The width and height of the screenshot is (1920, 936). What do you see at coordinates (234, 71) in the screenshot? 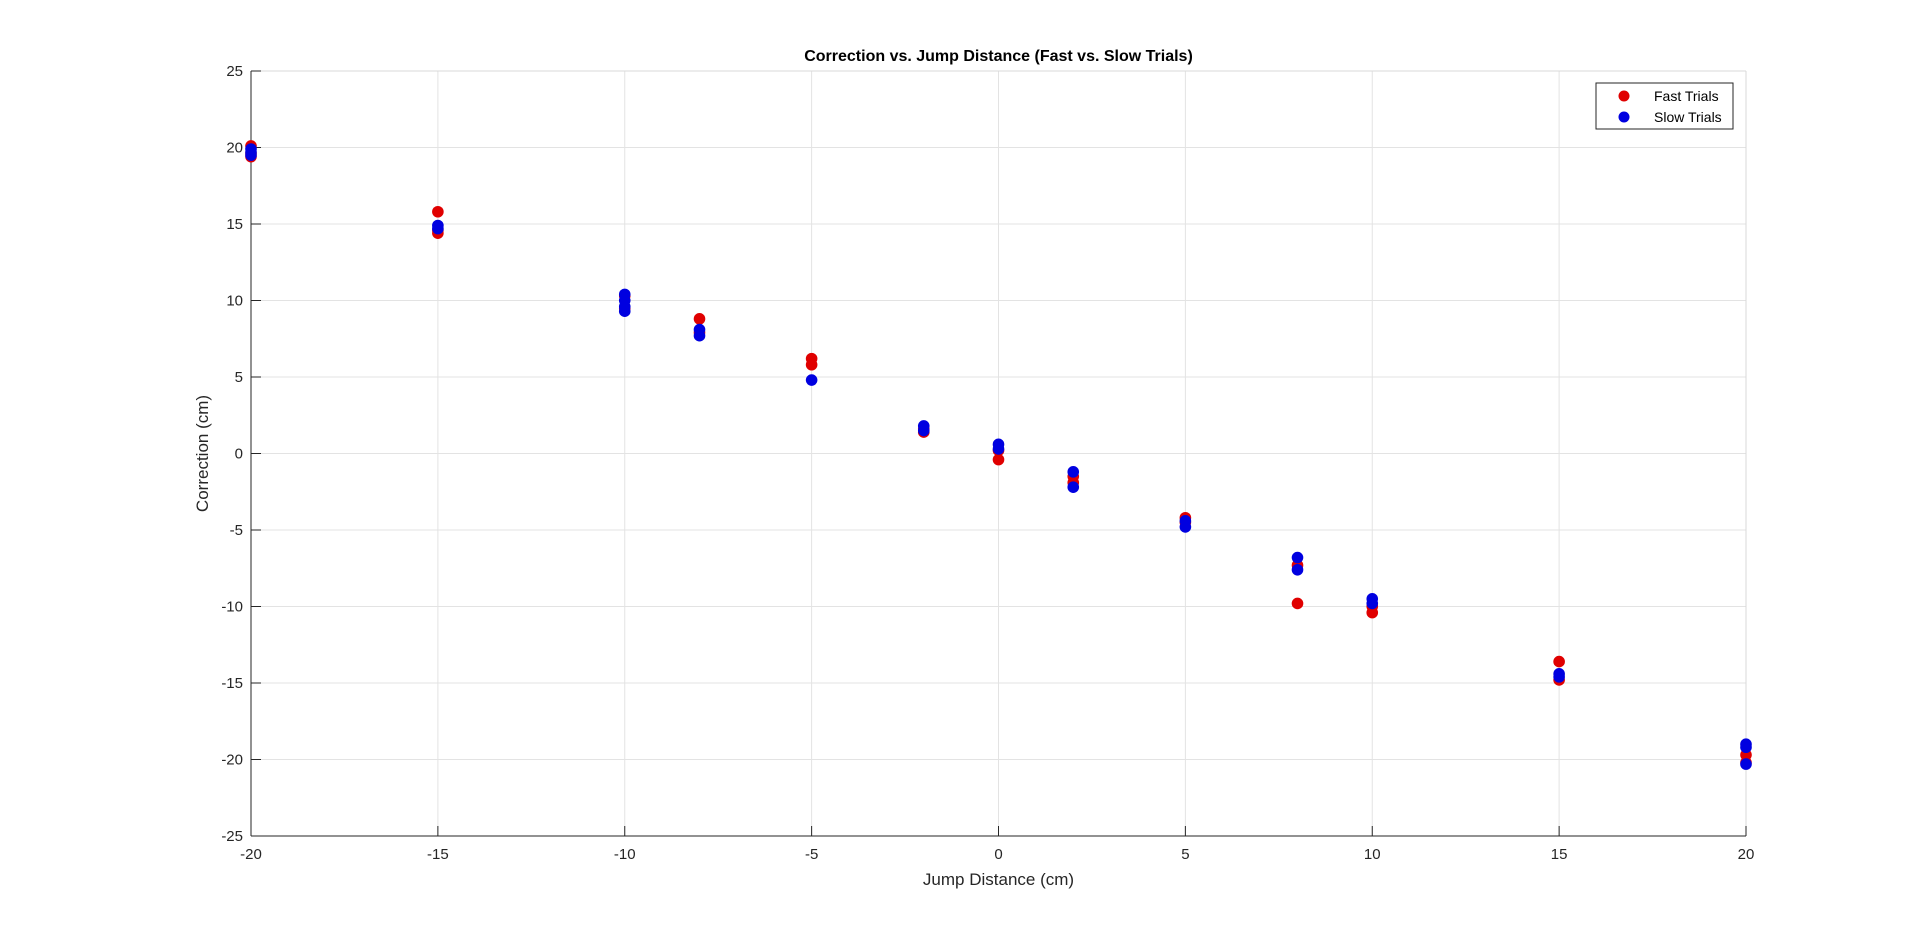
I see `y-tick-label: 25` at bounding box center [234, 71].